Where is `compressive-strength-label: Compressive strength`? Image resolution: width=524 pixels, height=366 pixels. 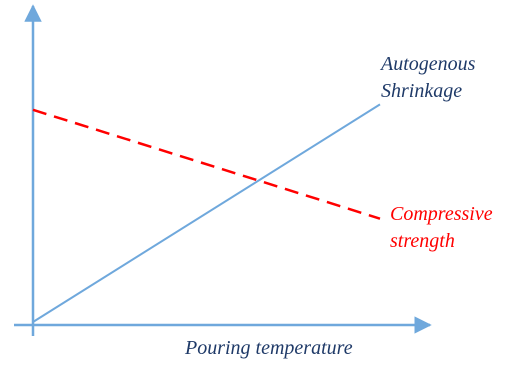
compressive-strength-label: Compressive strength is located at coordinates (444, 227).